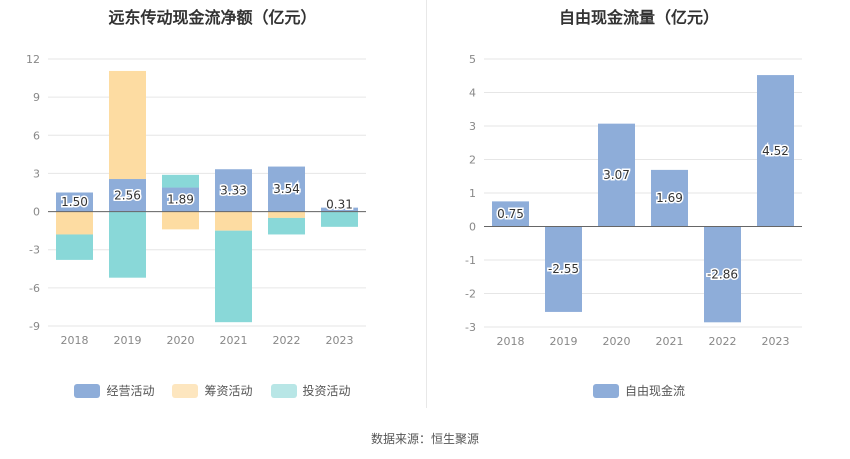 The height and width of the screenshot is (459, 850). What do you see at coordinates (34, 326) in the screenshot?
I see `y-tick-label: -9` at bounding box center [34, 326].